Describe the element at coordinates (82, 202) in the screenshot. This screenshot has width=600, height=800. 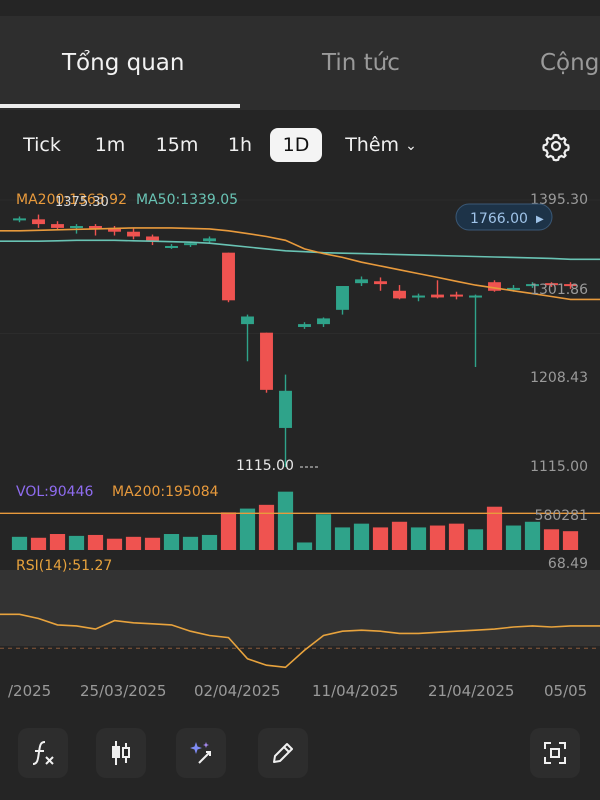
I see `high-marker: 1375.30` at that location.